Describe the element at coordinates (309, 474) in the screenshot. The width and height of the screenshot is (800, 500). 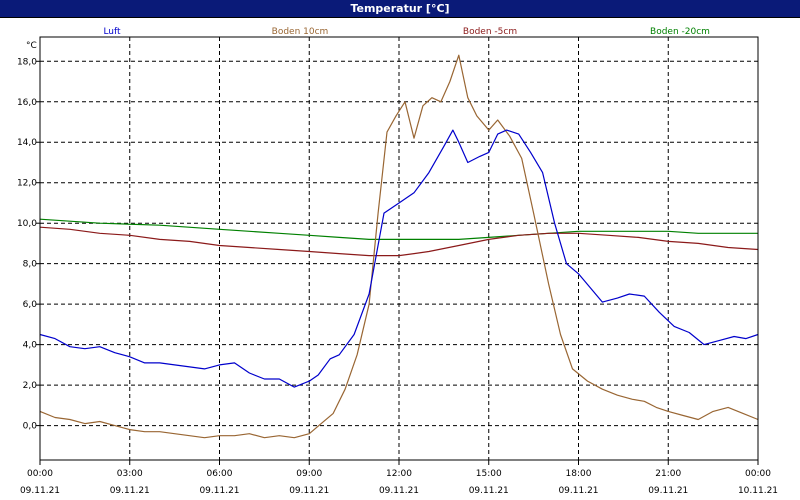
I see `xtick-time-label: 09:00` at that location.